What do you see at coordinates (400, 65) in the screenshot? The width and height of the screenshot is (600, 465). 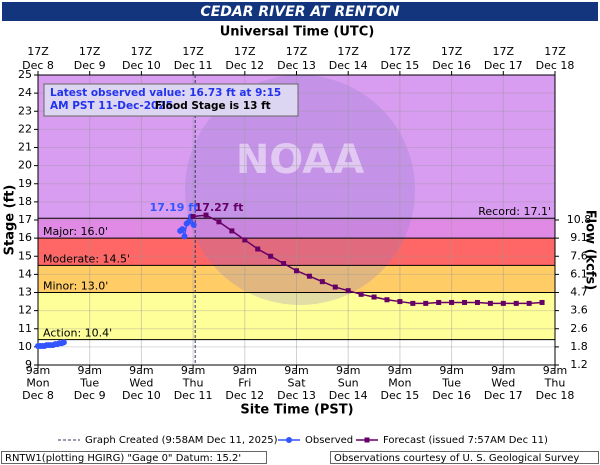 I see `x2-tick-label: Dec 15` at bounding box center [400, 65].